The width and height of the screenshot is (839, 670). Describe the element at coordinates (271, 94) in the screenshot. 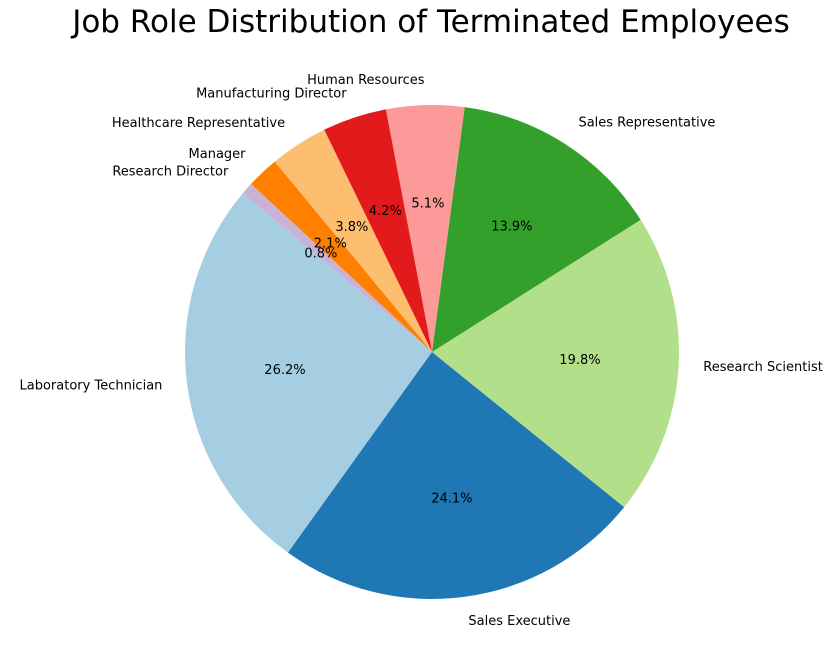

I see `pie-category-label-manufacturing-director: Manufacturing Director` at that location.